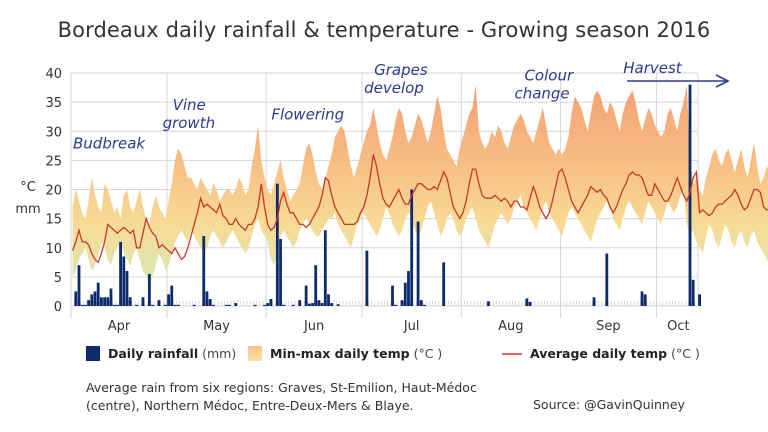 This screenshot has width=768, height=432. I want to click on source-credit: Source: @GavinQuinney, so click(609, 404).